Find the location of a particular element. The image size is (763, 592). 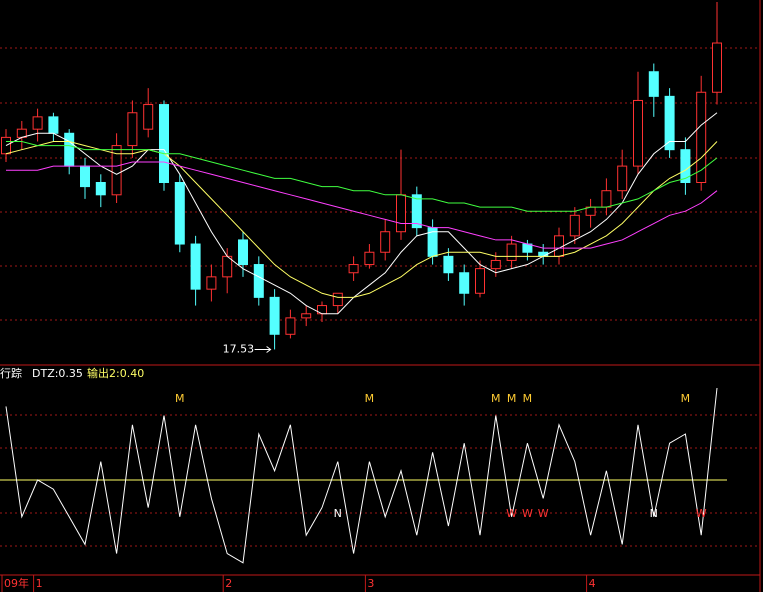

legend-item: DTZ:0.35 is located at coordinates (57, 373).